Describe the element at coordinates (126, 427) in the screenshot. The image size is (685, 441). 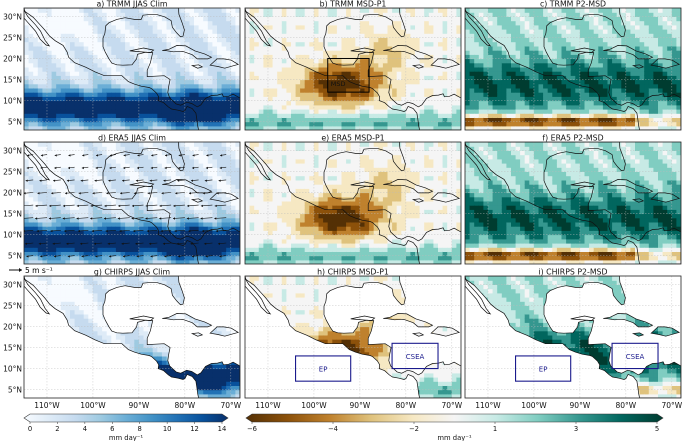
I see `clim-colorbar: 0 2 4 6 8 10 12 14 mm day⁻¹` at that location.